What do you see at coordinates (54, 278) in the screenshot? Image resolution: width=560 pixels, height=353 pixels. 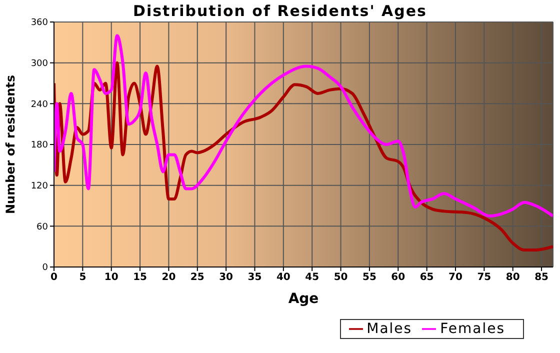 I see `x-tick-label: 0` at bounding box center [54, 278].